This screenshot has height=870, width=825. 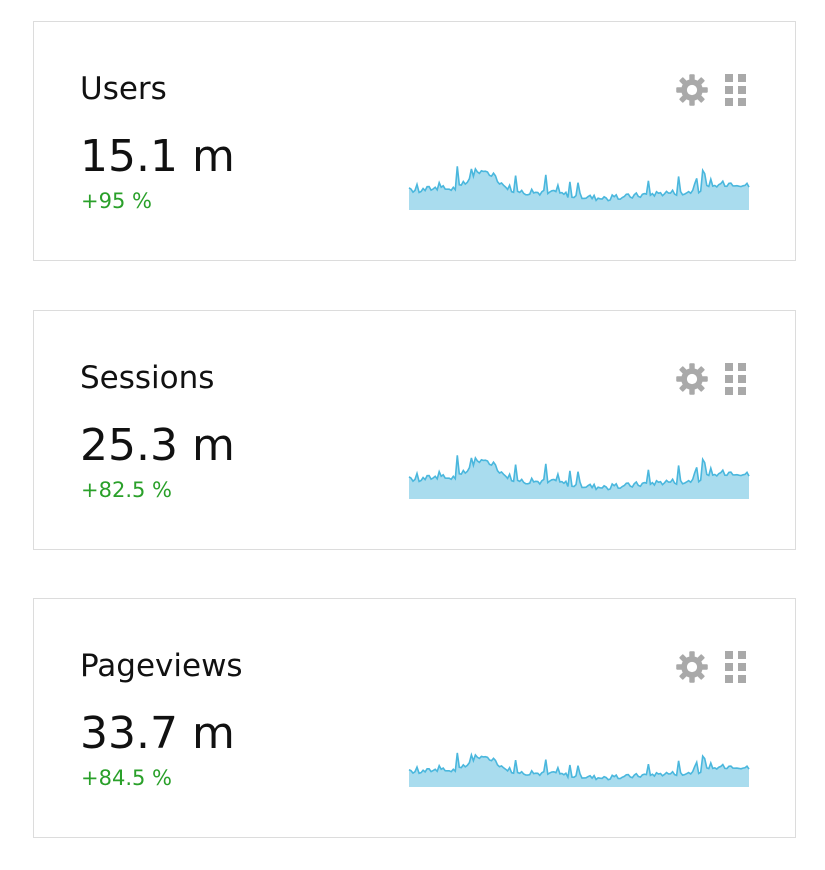 What do you see at coordinates (147, 378) in the screenshot?
I see `widget-title: Sessions` at bounding box center [147, 378].